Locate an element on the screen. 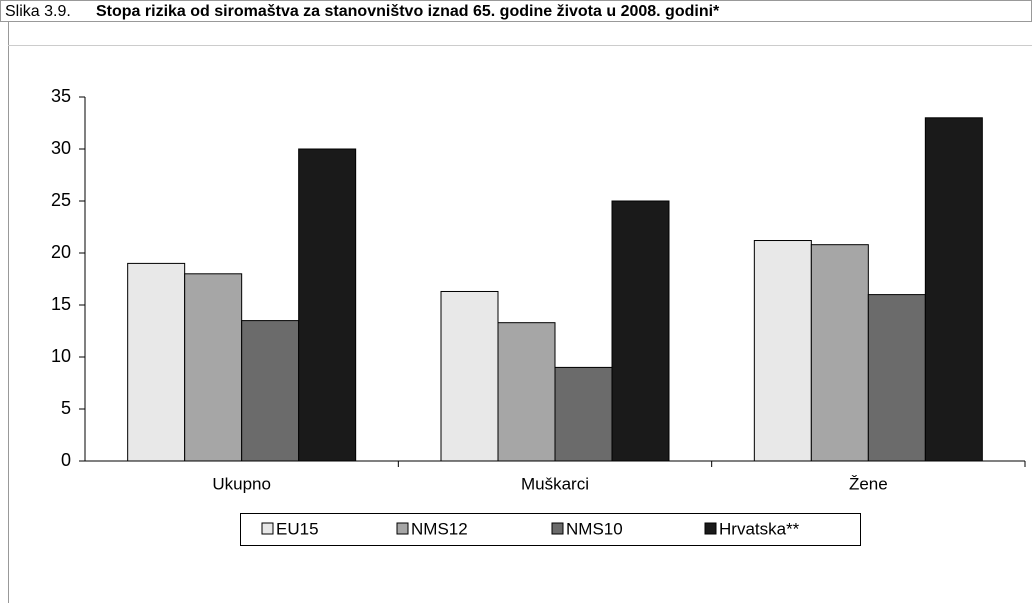 This screenshot has height=603, width=1032. legend-label: NMS10 is located at coordinates (594, 528).